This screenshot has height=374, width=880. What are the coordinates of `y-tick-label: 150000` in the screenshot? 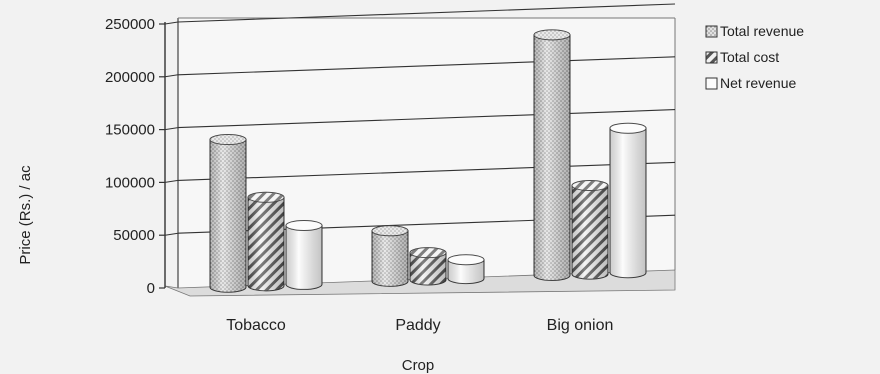 It's located at (130, 130).